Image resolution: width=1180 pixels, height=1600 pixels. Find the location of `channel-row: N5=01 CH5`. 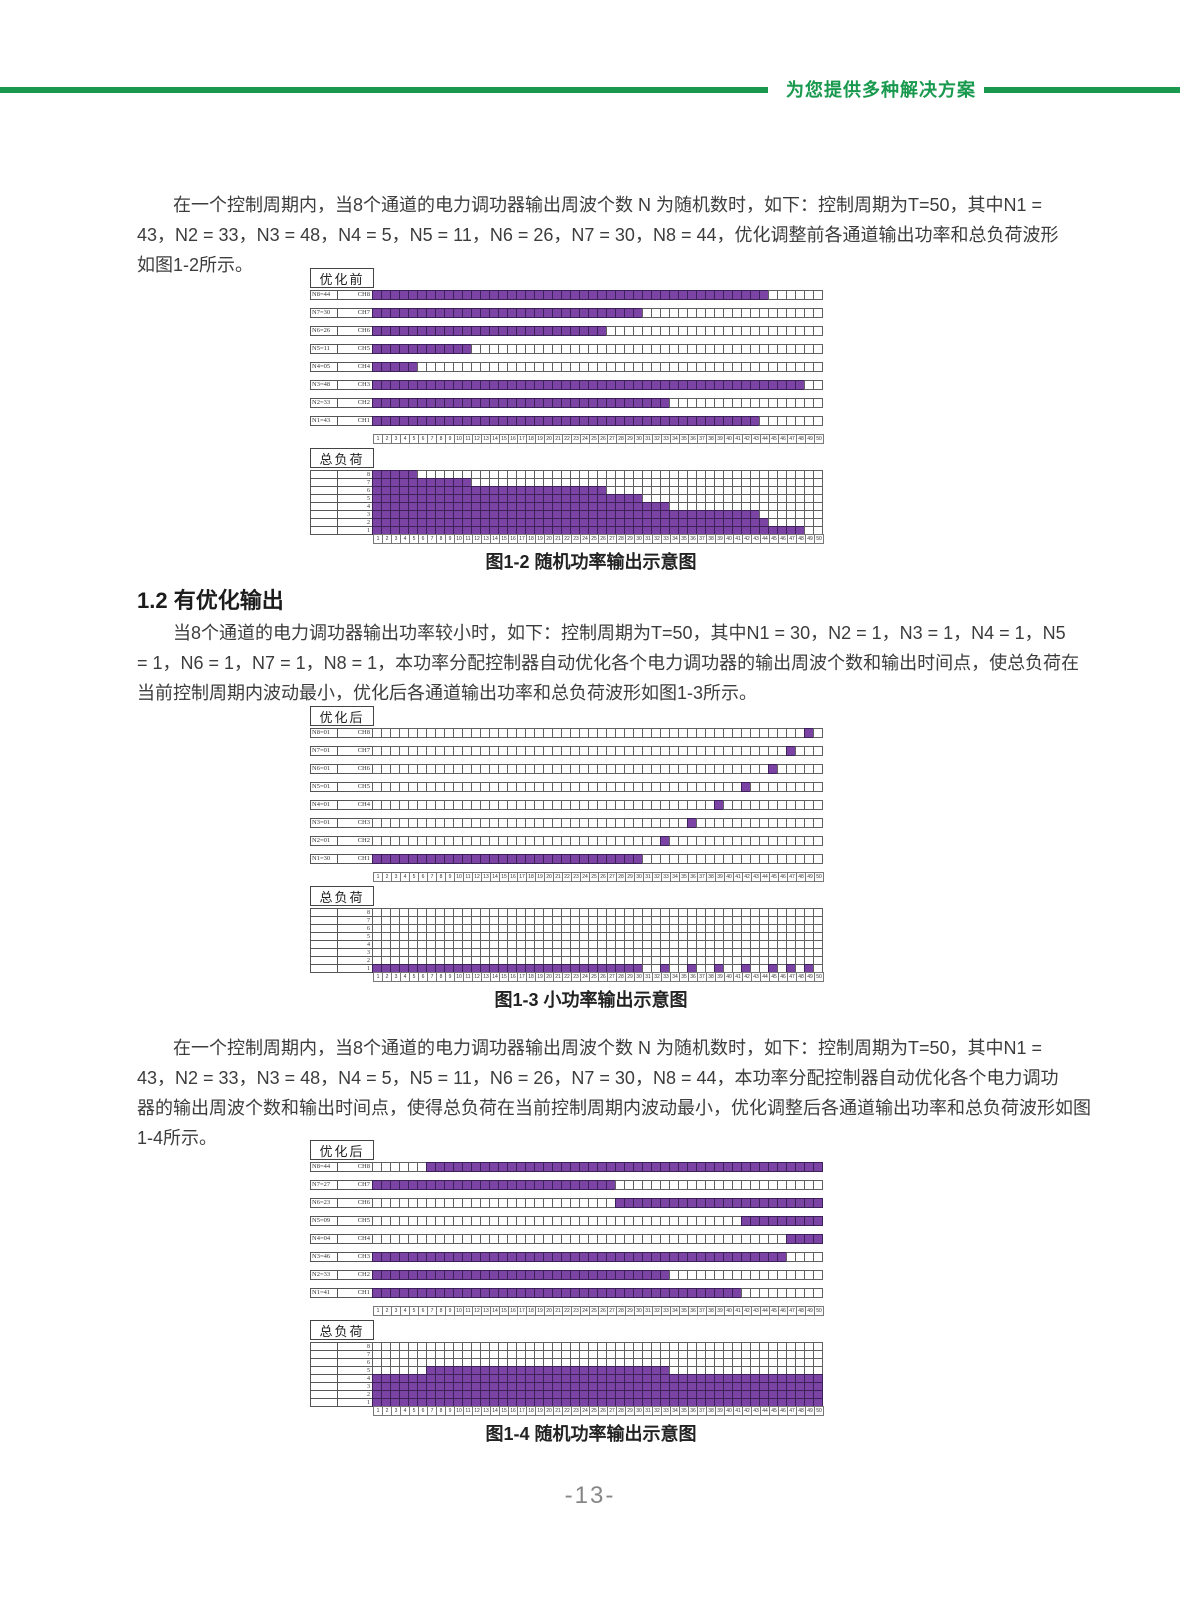

channel-row: N5=01 CH5 is located at coordinates (568, 787).